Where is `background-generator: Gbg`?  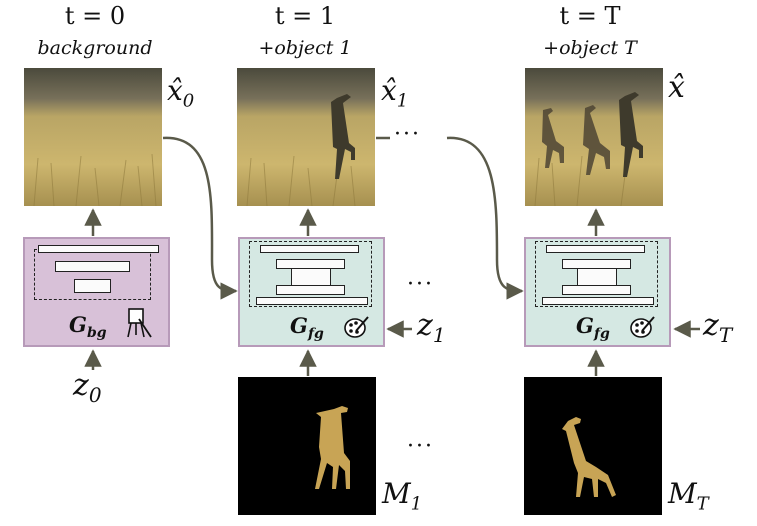
background-generator: Gbg is located at coordinates (96, 292).